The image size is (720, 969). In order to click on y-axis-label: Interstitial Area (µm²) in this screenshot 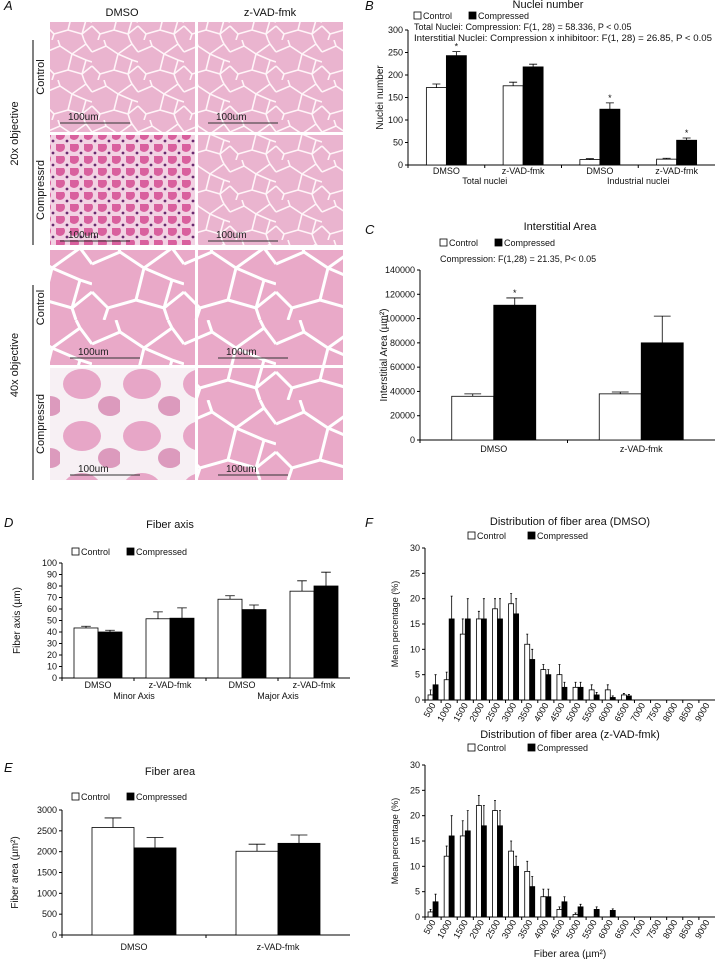, I will do `click(384, 354)`.